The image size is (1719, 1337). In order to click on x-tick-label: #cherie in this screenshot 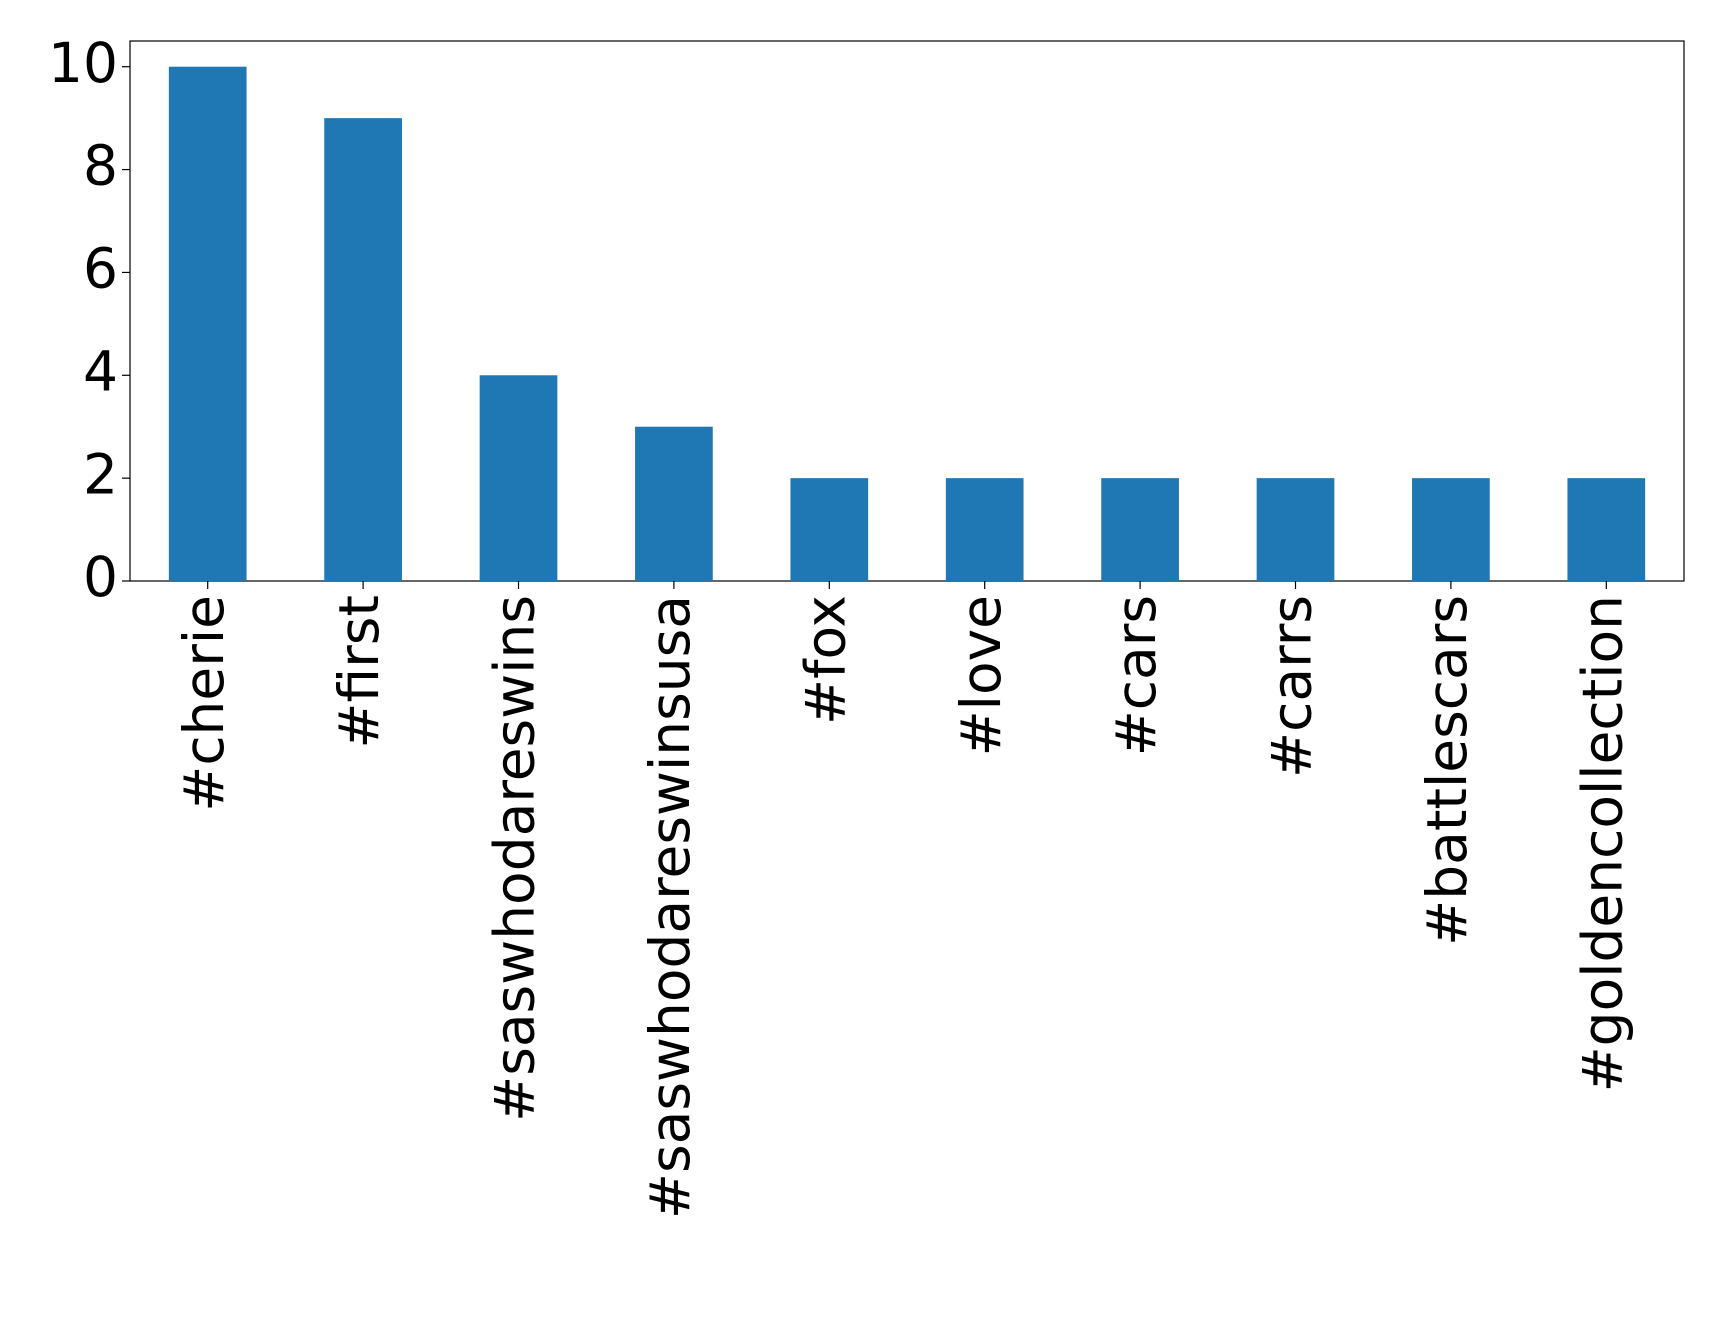, I will do `click(204, 703)`.